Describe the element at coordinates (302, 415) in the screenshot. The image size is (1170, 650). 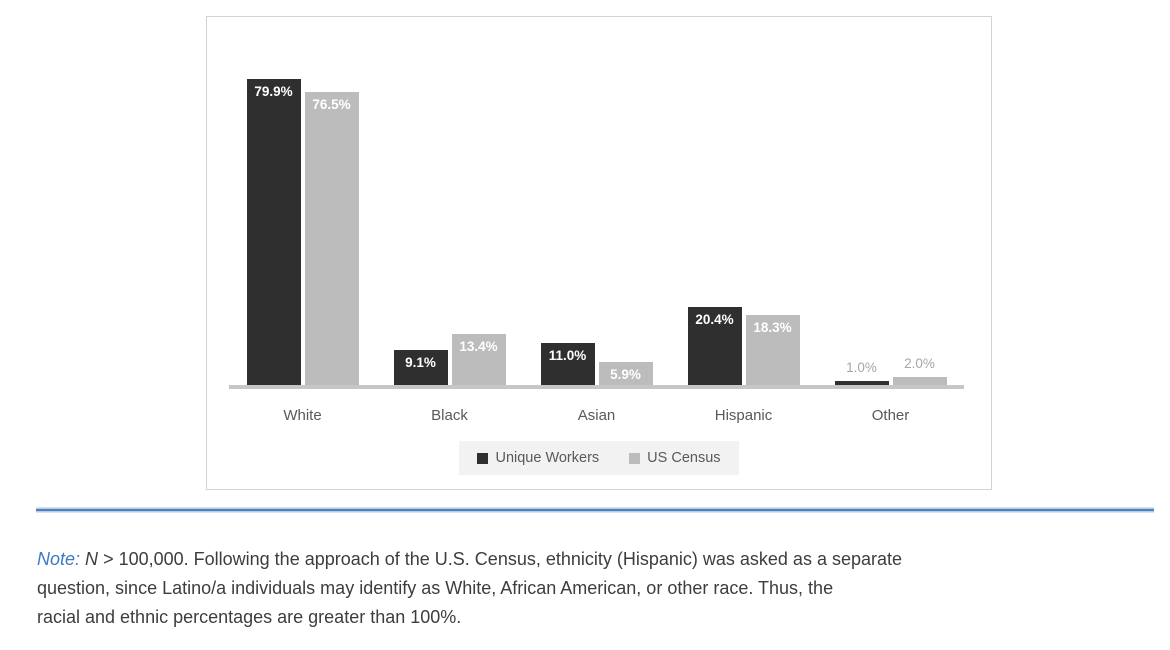
I see `category-label-white: White` at that location.